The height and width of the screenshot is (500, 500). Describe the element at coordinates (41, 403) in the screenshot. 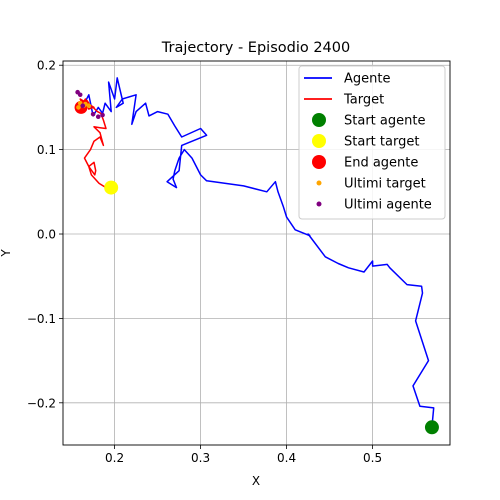

I see `y-tick-label: −0.2` at that location.